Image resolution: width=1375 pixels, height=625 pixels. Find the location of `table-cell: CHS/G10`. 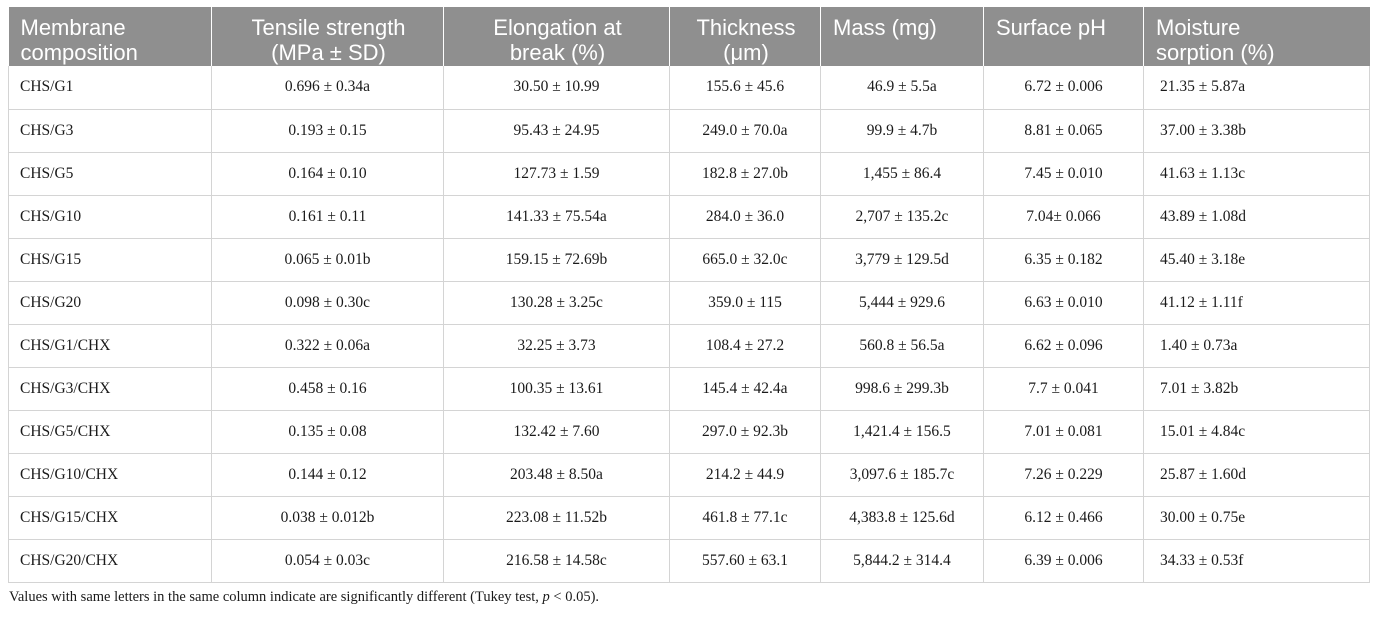

table-cell: CHS/G10 is located at coordinates (110, 217).